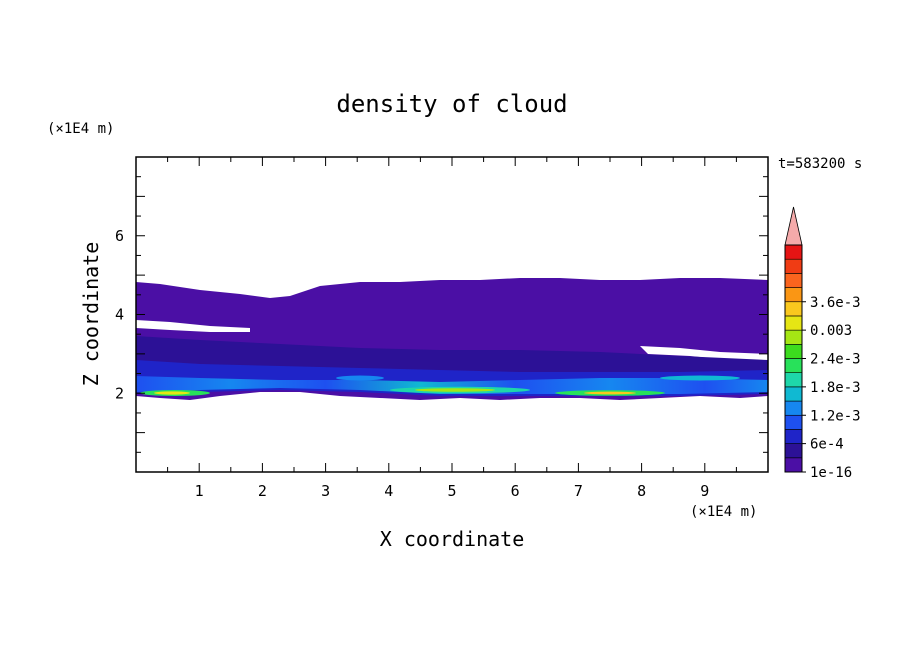  Describe the element at coordinates (723, 512) in the screenshot. I see `x-unit-label: (×1E4 m)` at that location.